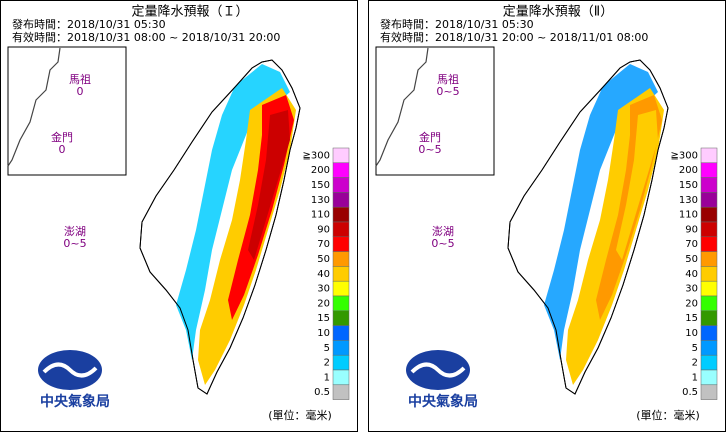  Describe the element at coordinates (558, 12) in the screenshot. I see `panel-title: 定量降水預報（Ⅱ）` at that location.